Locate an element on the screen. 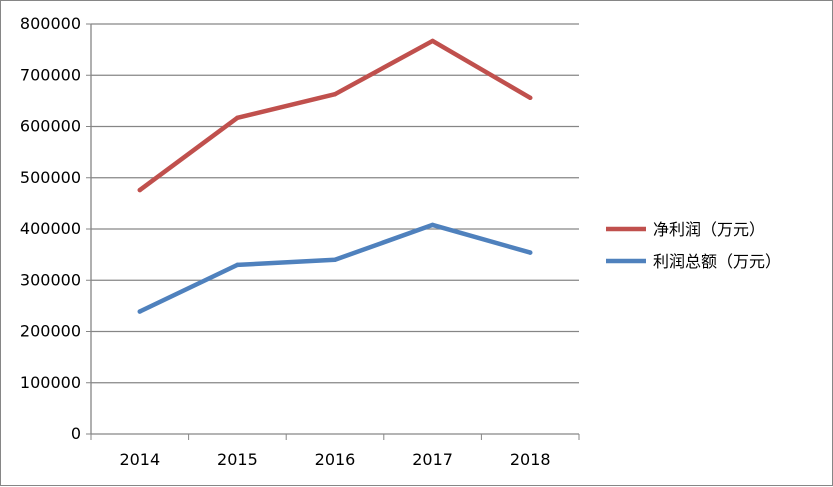  legend-label-2: 利润总额（万元） is located at coordinates (717, 261).